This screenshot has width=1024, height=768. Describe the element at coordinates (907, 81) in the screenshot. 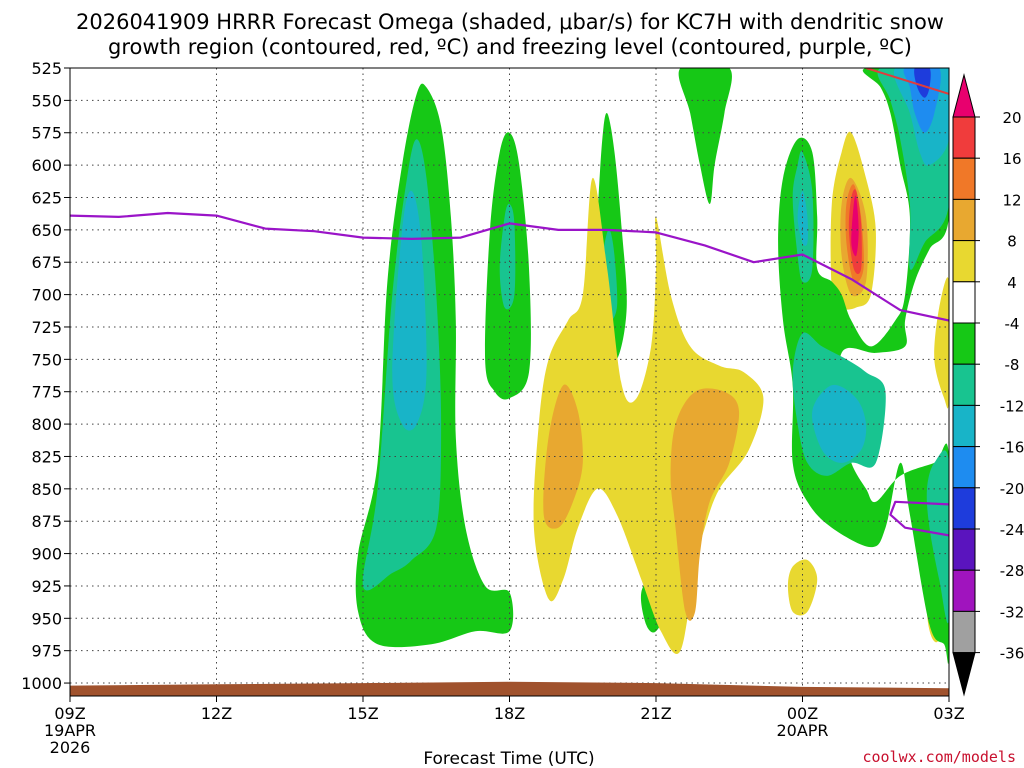

I see `dgz-contour-line` at that location.